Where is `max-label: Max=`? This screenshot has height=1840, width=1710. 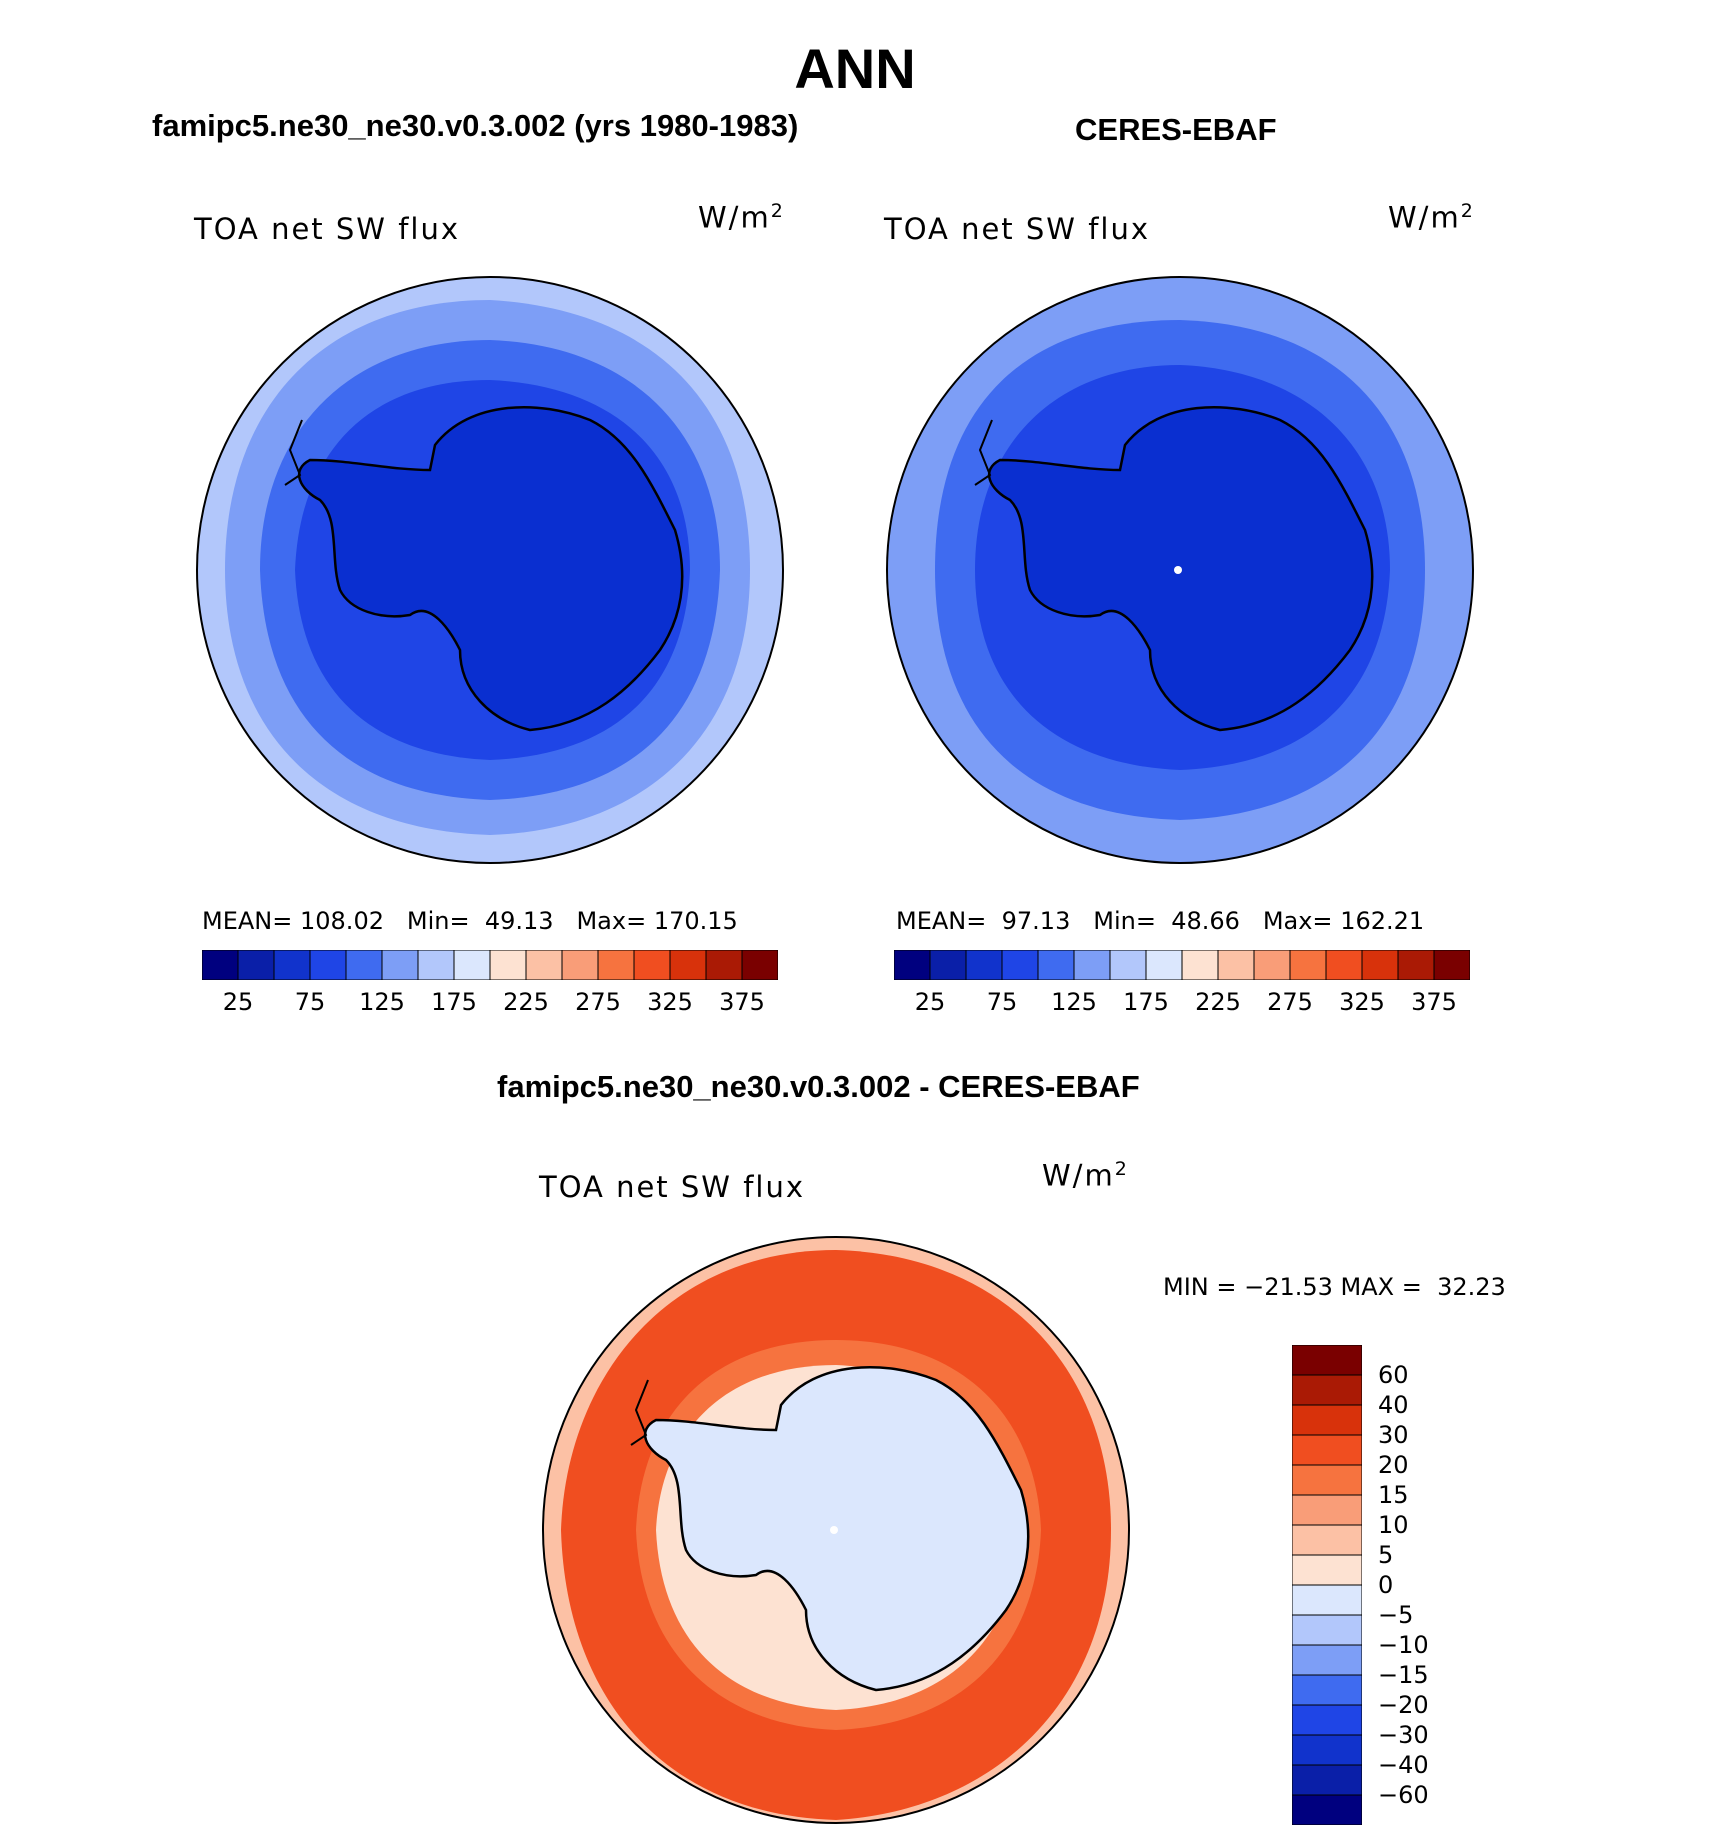
max-label: Max= is located at coordinates (1297, 921).